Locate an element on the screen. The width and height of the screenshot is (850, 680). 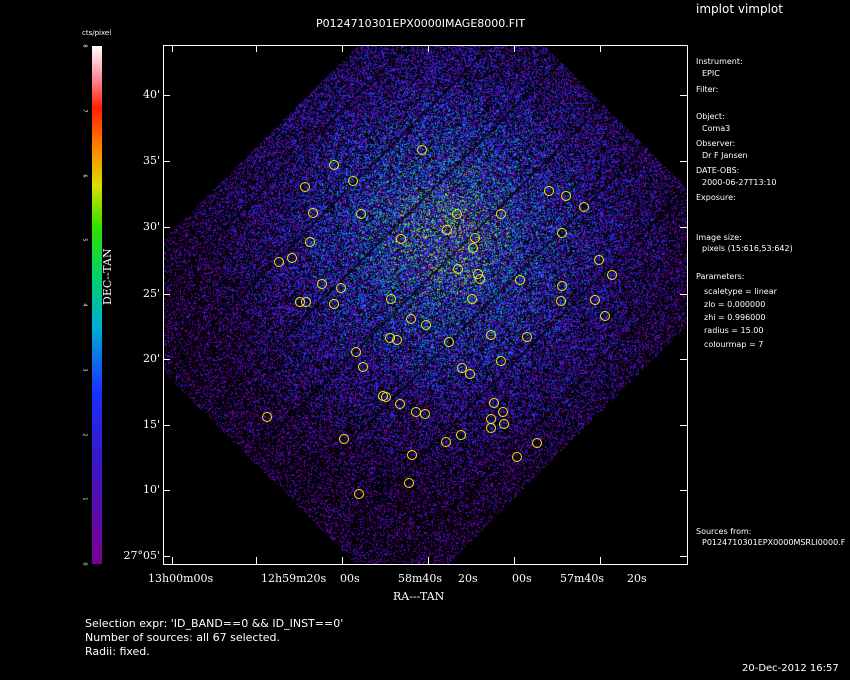
colorbar-tick-label: 3 is located at coordinates (84, 370).